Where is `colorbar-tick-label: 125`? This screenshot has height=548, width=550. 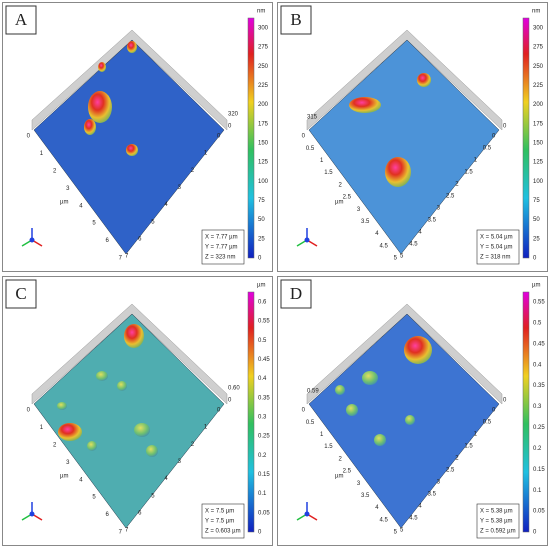 colorbar-tick-label: 125 is located at coordinates (538, 163).